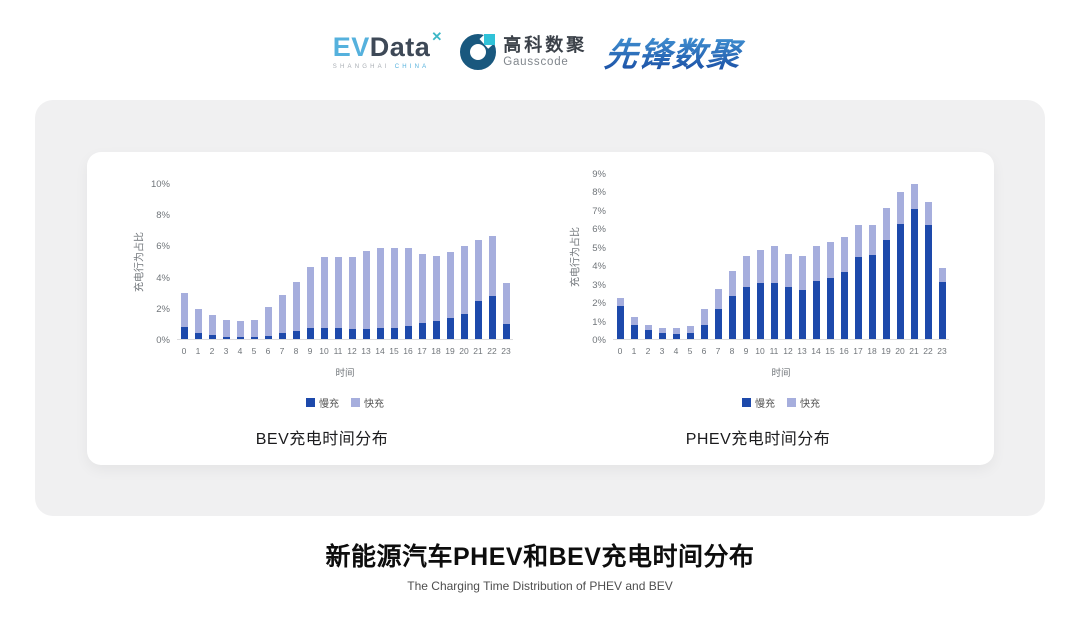 This screenshot has width=1080, height=632. Describe the element at coordinates (381, 67) in the screenshot. I see `evdata-tagline: SHANGHAI CHINA` at that location.